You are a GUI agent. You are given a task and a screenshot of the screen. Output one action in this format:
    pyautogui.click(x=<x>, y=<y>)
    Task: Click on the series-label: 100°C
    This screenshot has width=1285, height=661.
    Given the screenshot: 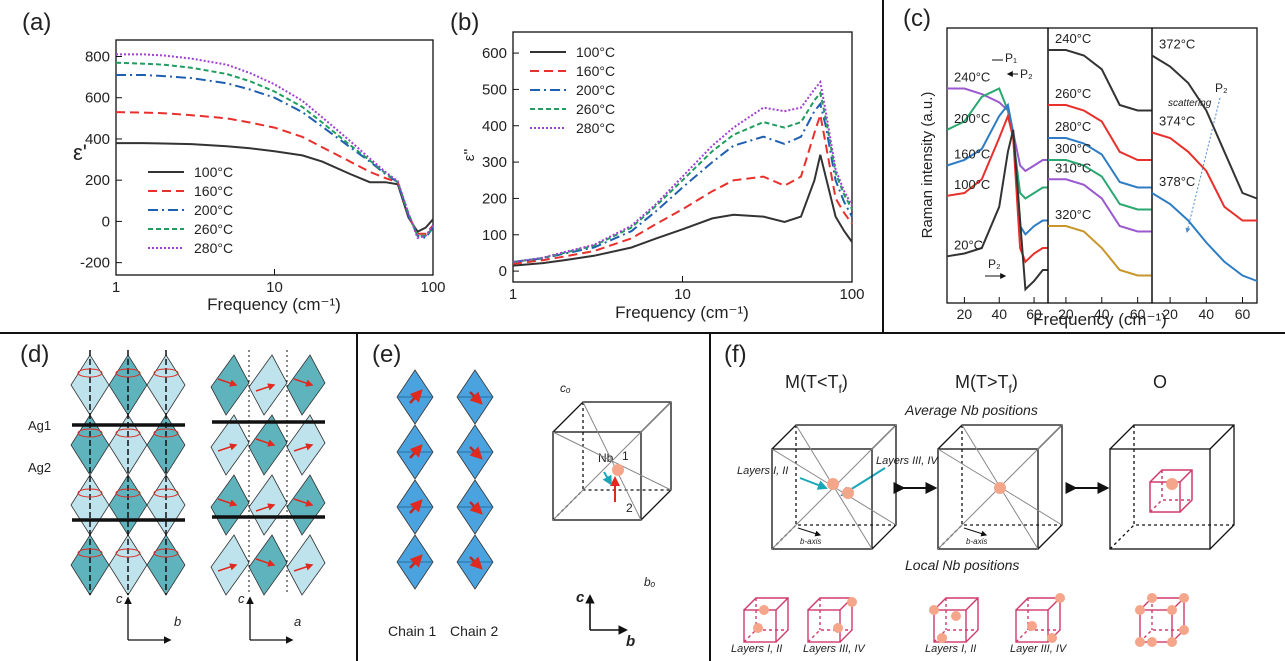 What is the action you would take?
    pyautogui.click(x=972, y=184)
    